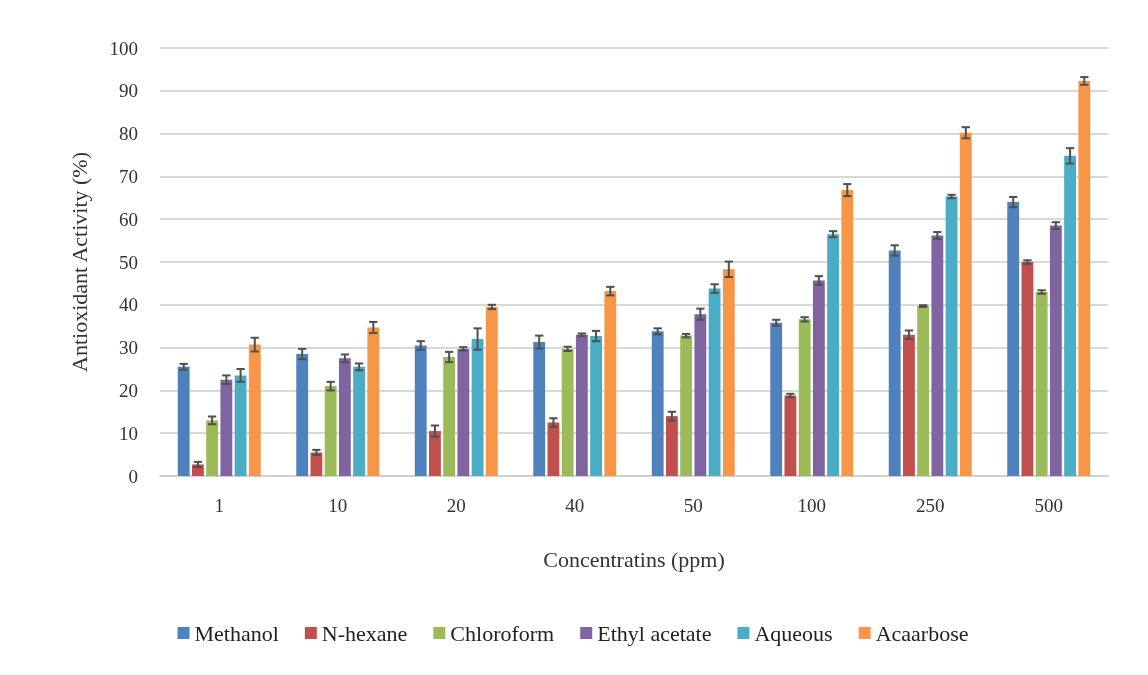 This screenshot has height=675, width=1148. I want to click on y-tick-label: 90, so click(128, 91).